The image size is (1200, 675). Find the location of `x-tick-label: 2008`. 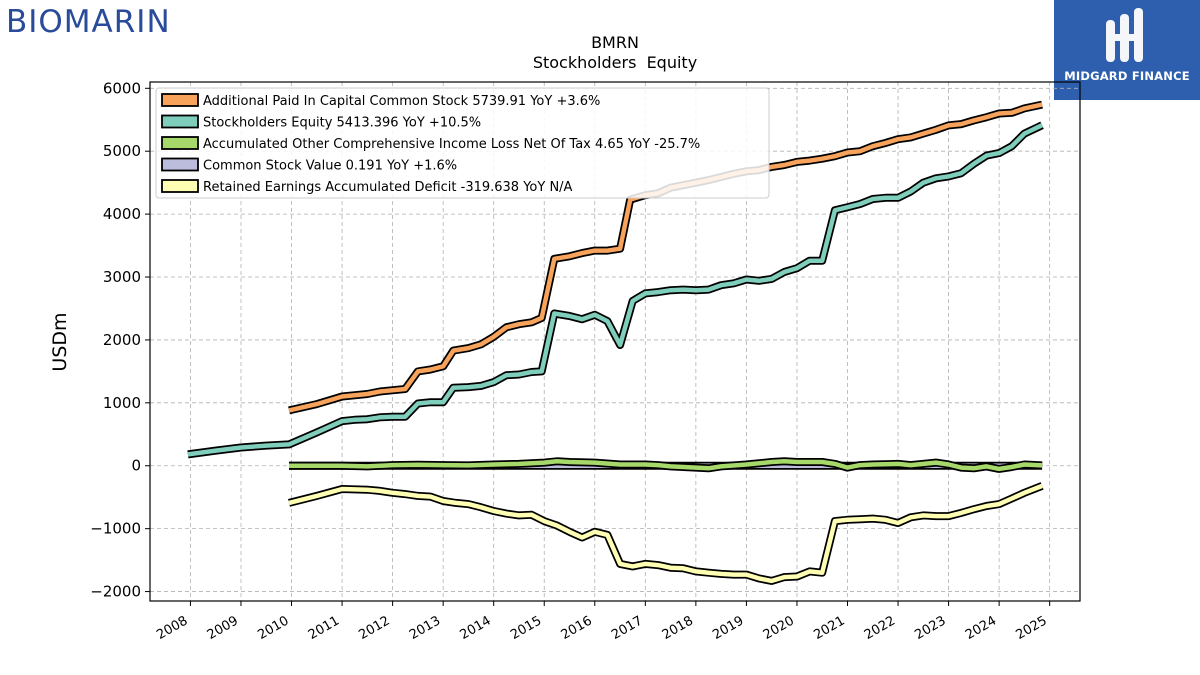

x-tick-label: 2008 is located at coordinates (172, 628).